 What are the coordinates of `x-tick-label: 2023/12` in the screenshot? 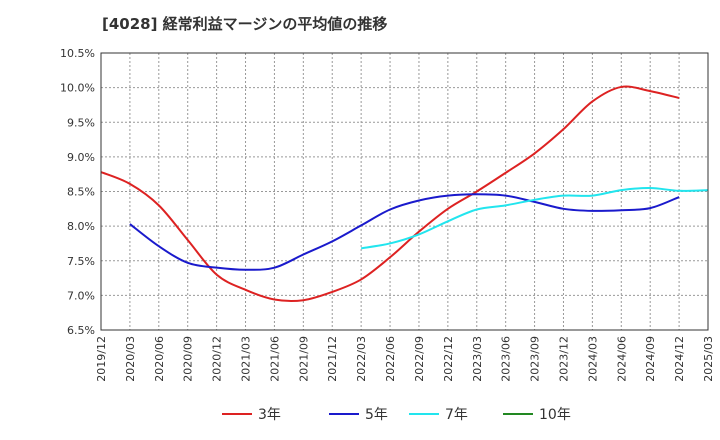 It's located at (563, 359).